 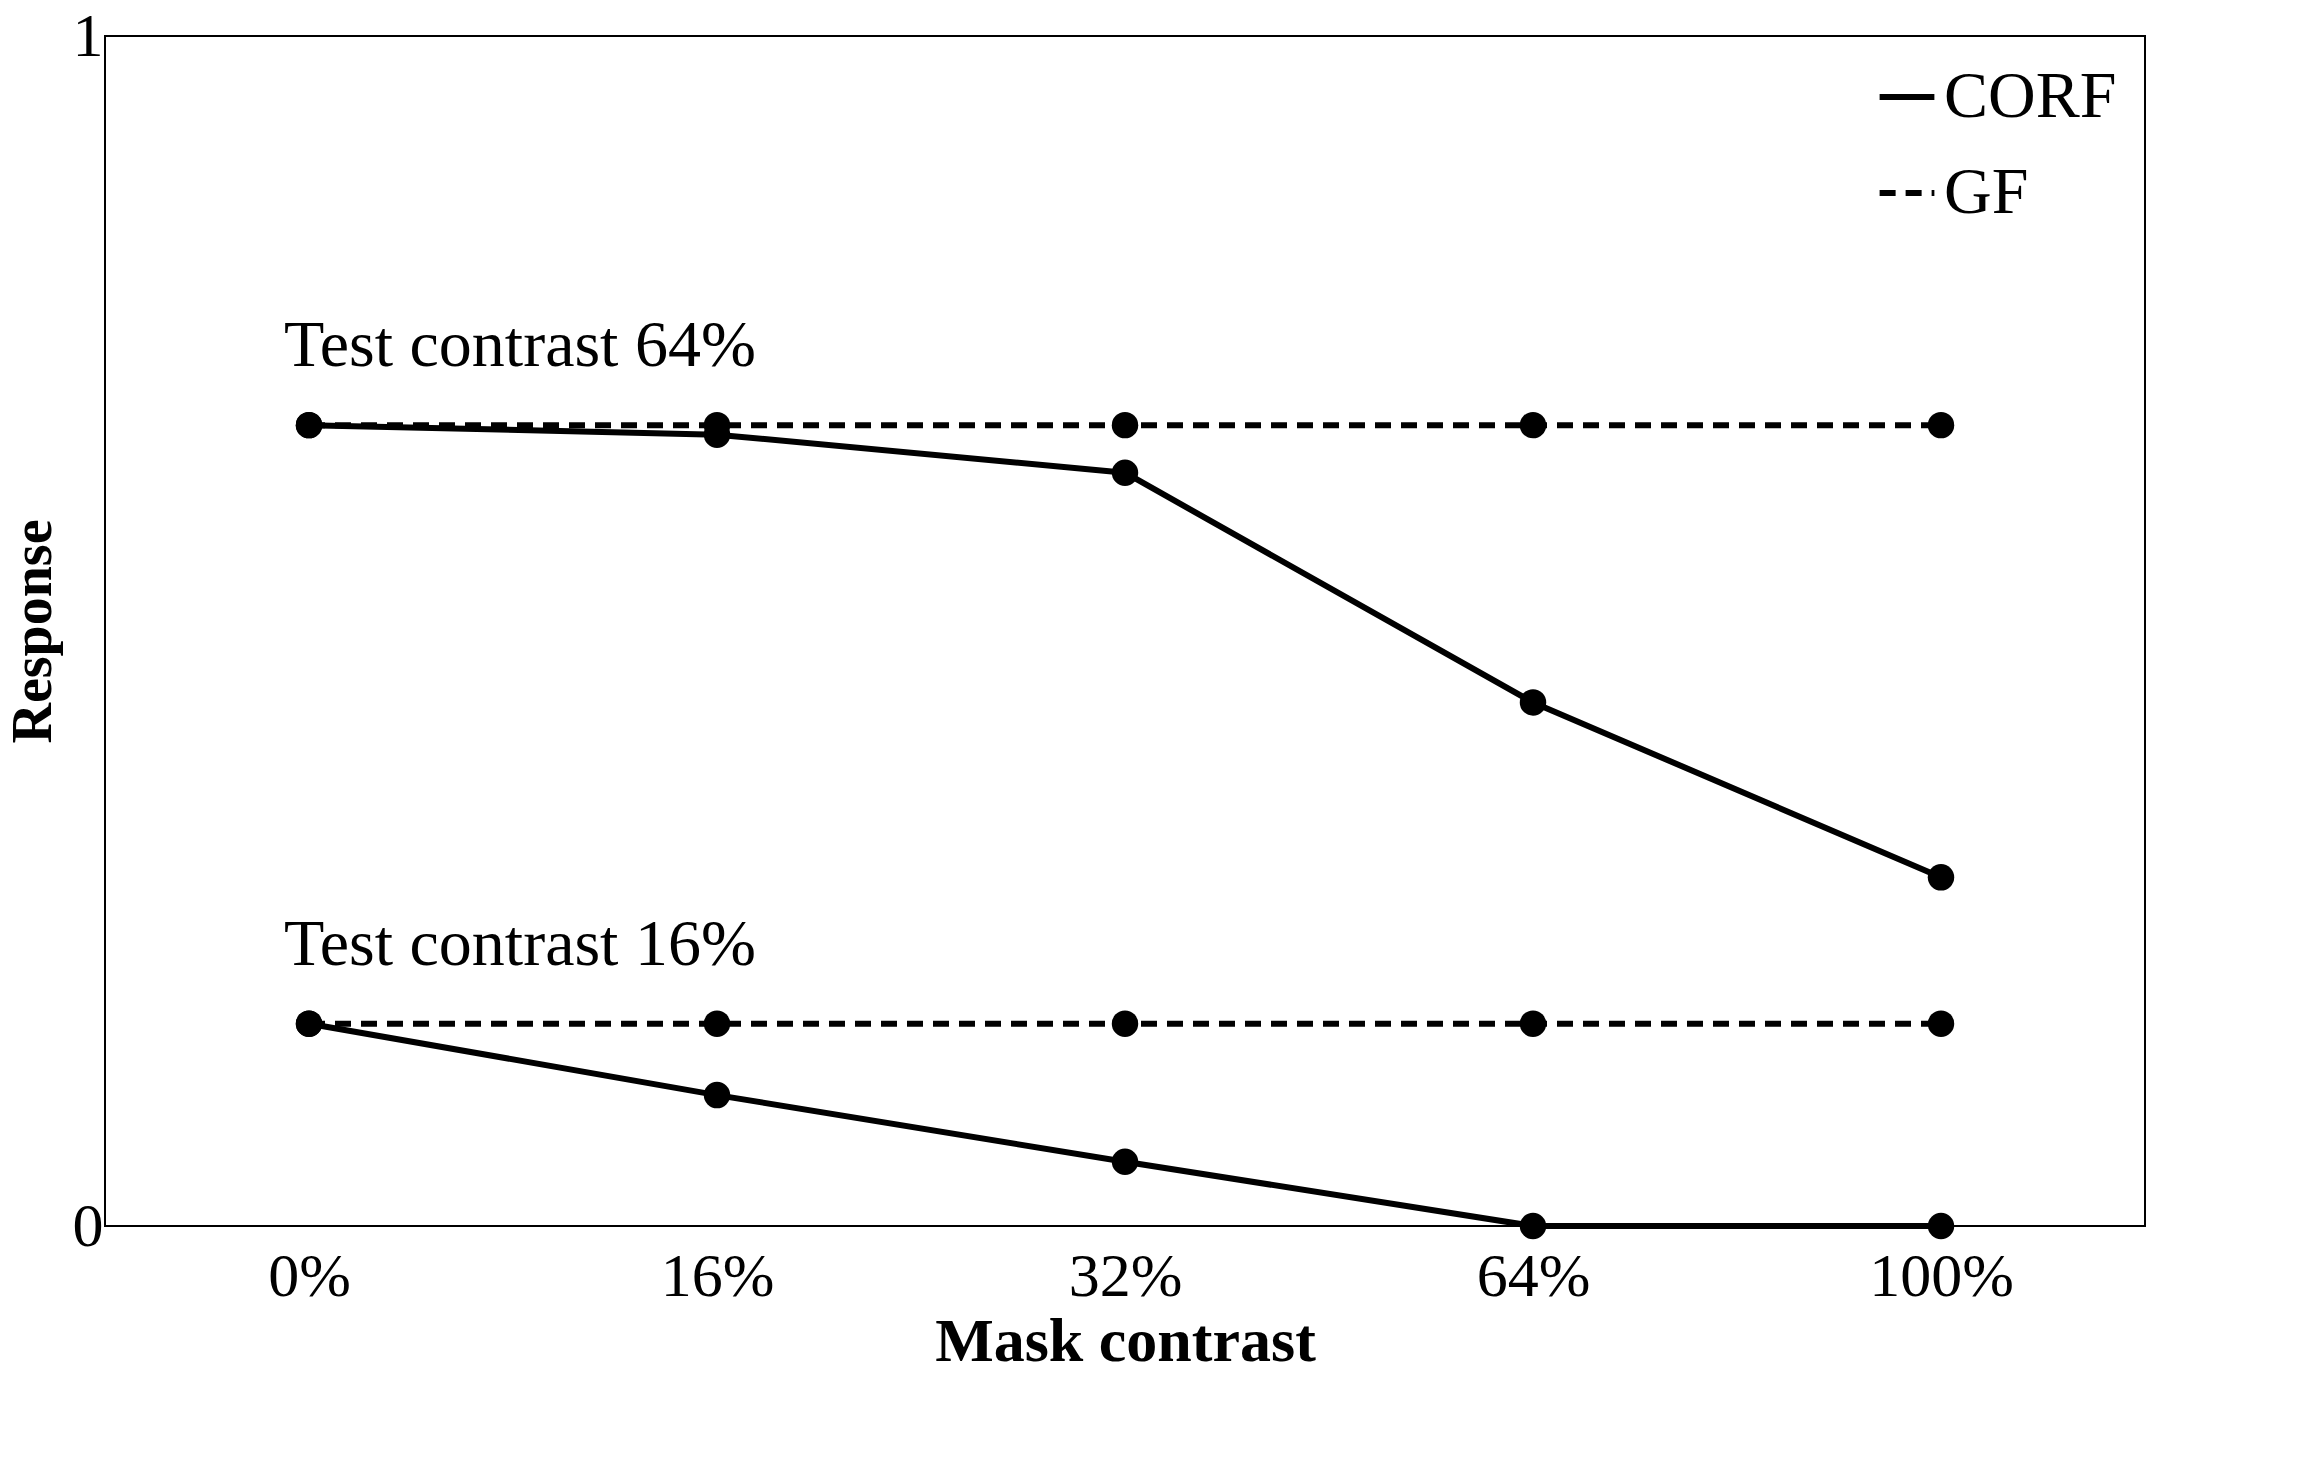 What do you see at coordinates (1986, 190) in the screenshot?
I see `legend-label: GF` at bounding box center [1986, 190].